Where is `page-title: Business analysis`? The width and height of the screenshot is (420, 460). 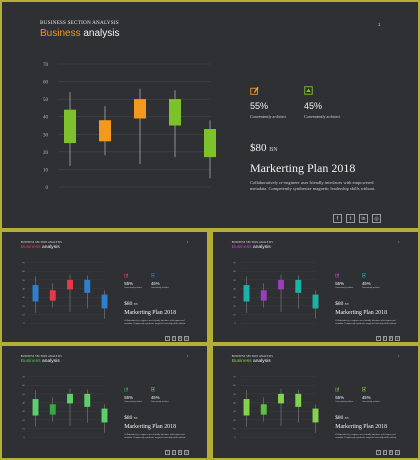
page-title: Business analysis is located at coordinates (251, 247).